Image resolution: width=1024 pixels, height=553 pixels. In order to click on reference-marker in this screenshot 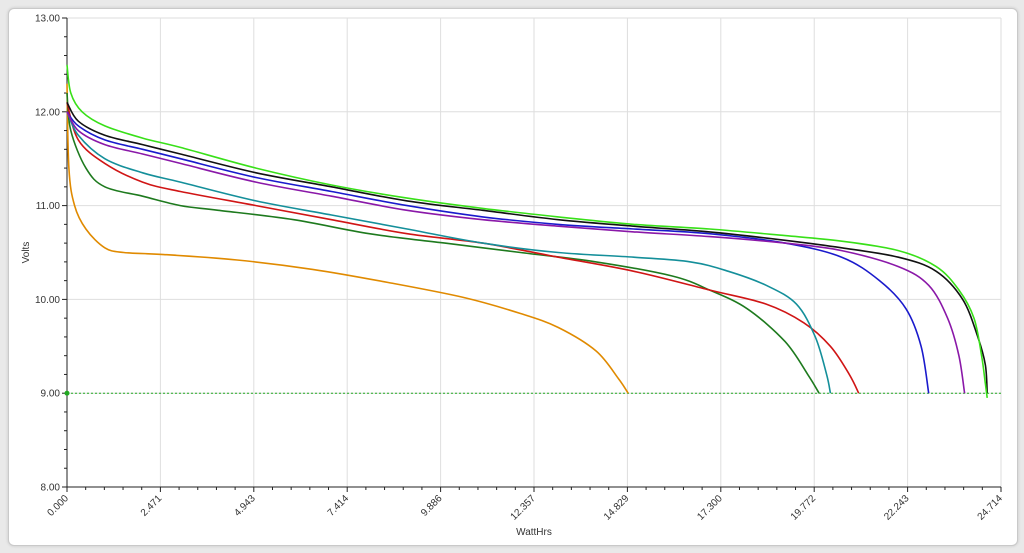, I will do `click(67, 393)`.